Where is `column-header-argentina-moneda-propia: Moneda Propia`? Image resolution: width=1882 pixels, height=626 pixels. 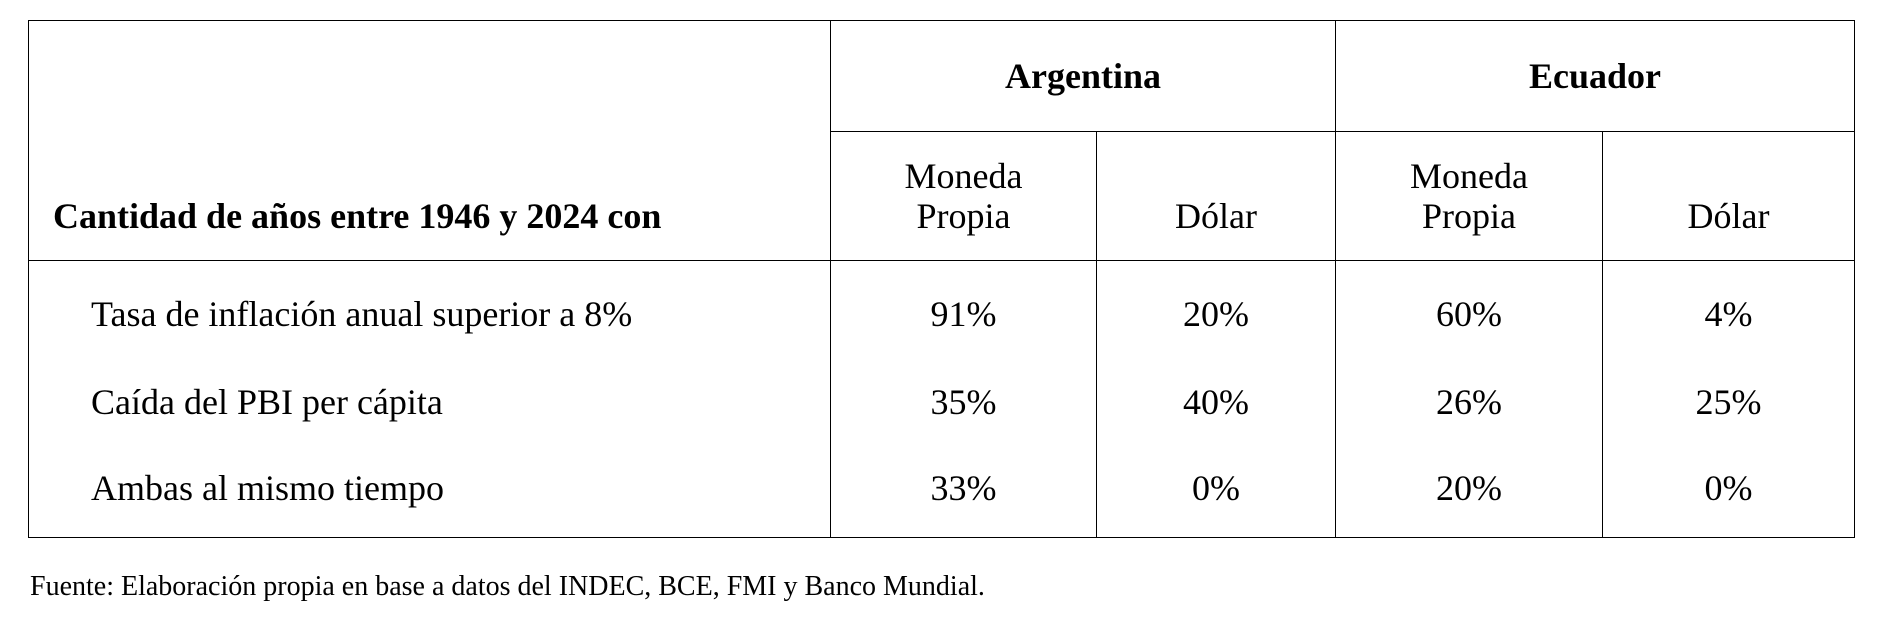 column-header-argentina-moneda-propia: Moneda Propia is located at coordinates (963, 196).